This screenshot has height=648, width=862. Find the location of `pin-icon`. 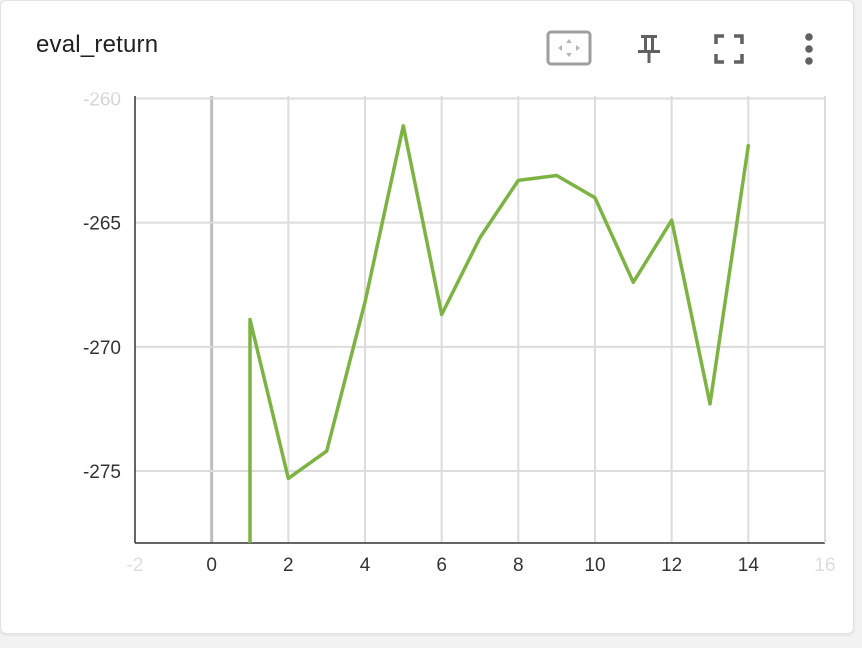

pin-icon is located at coordinates (649, 49).